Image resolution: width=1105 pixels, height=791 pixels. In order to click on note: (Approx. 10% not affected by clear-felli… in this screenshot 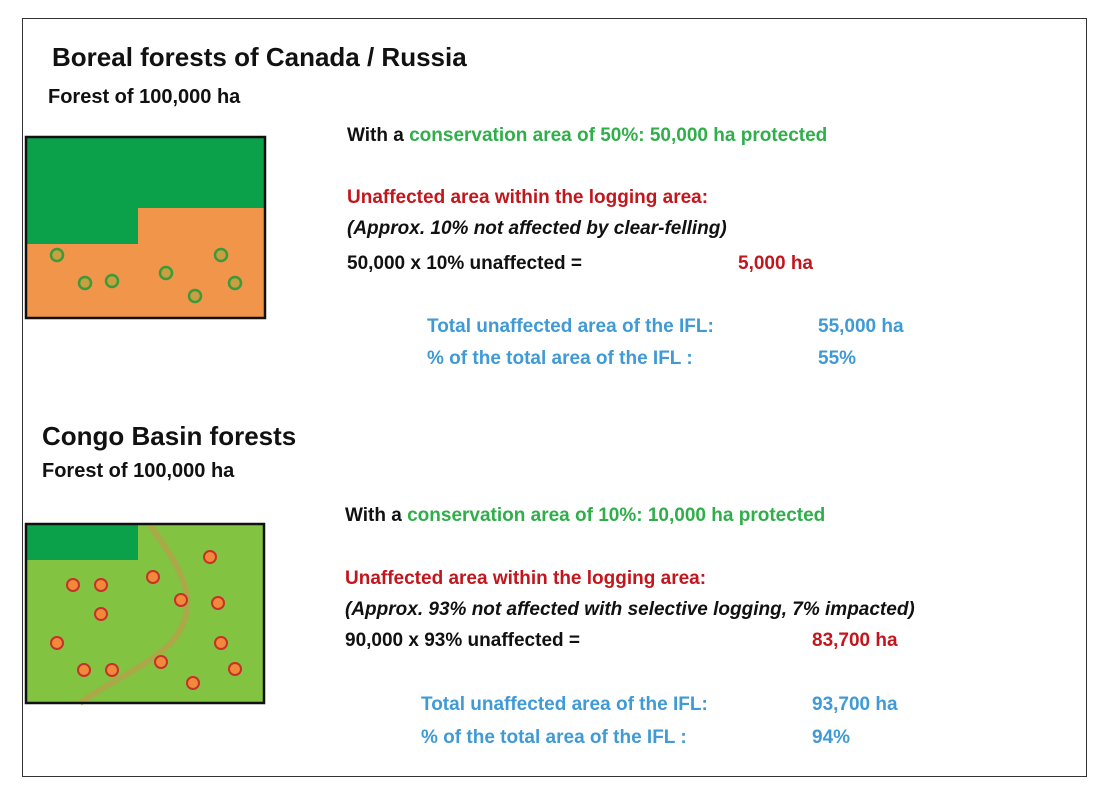, I will do `click(537, 228)`.